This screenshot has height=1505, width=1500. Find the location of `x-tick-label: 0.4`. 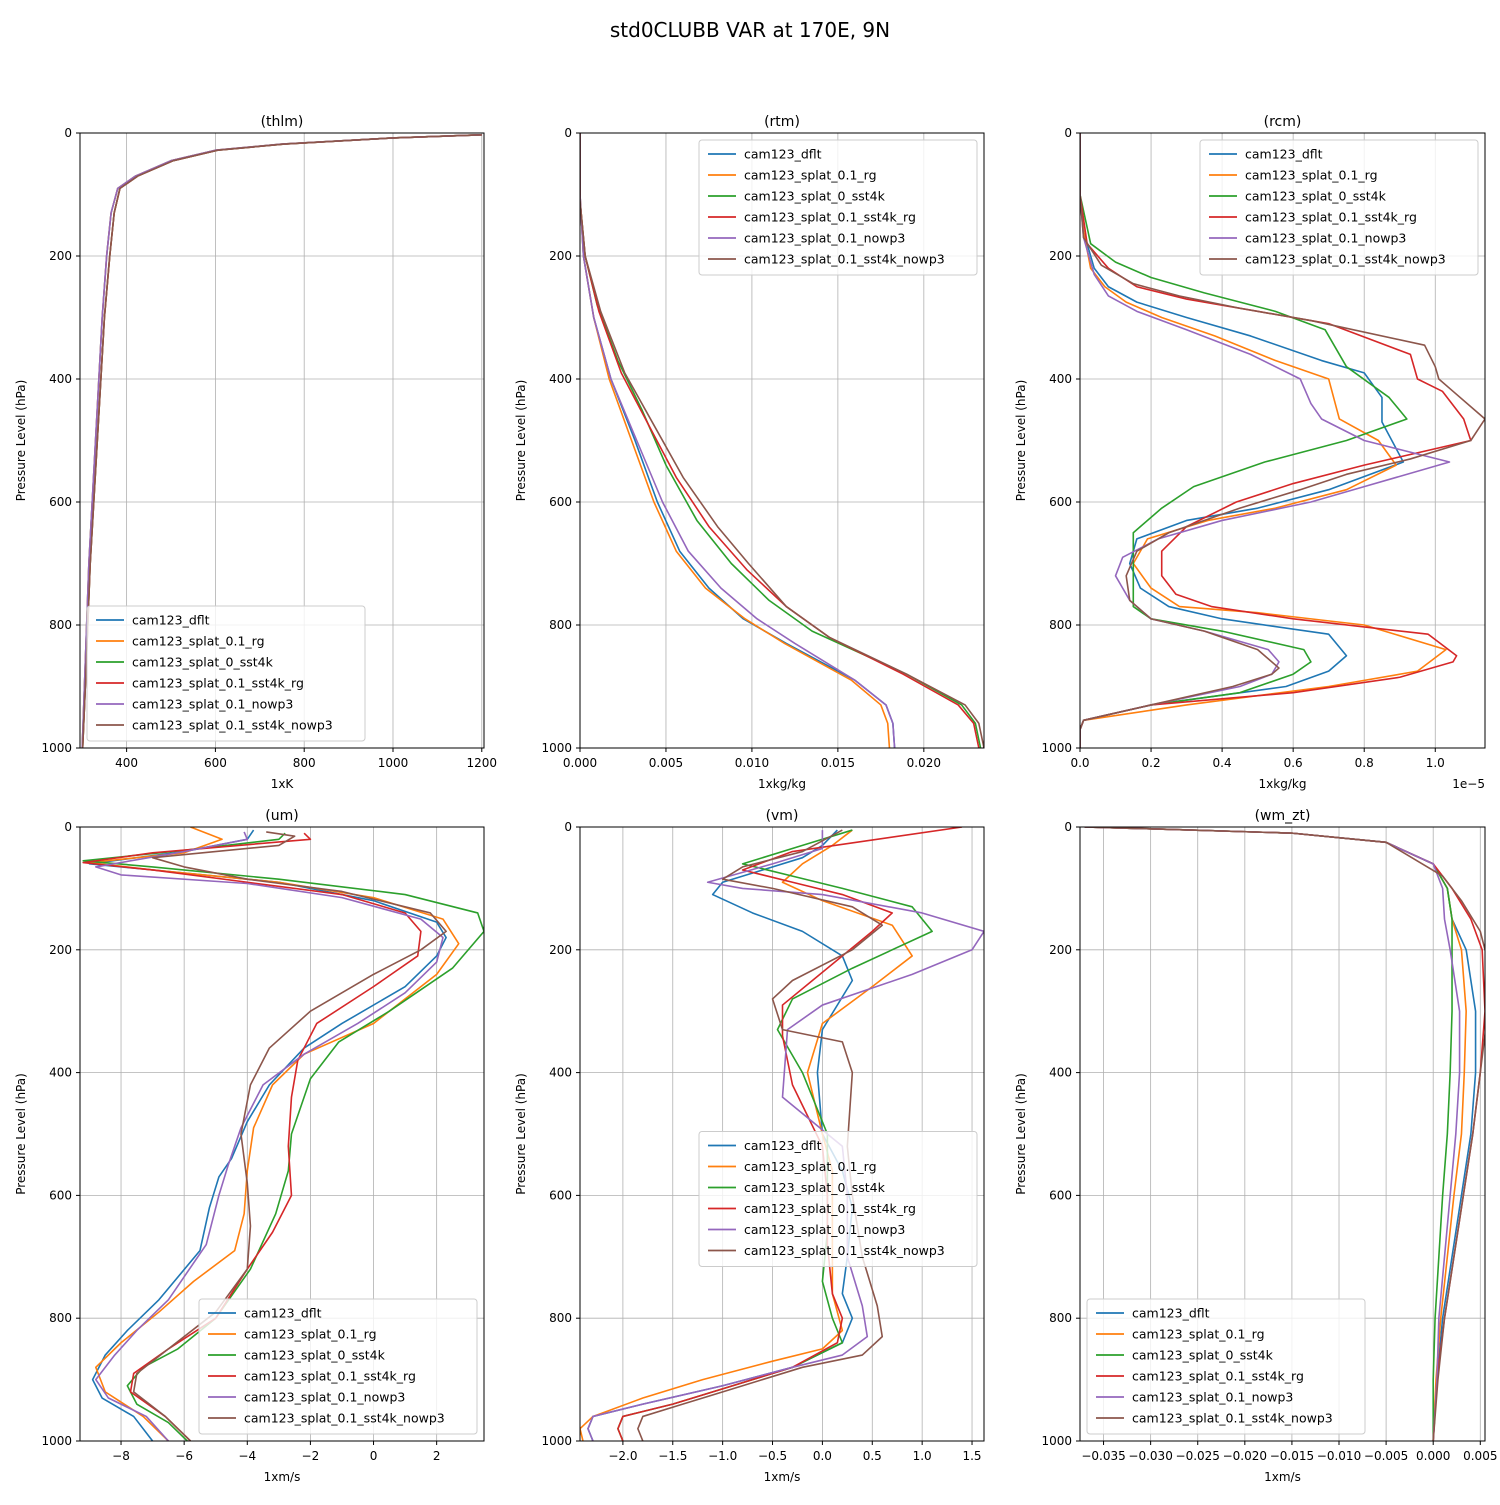

x-tick-label: 0.4 is located at coordinates (1222, 763).